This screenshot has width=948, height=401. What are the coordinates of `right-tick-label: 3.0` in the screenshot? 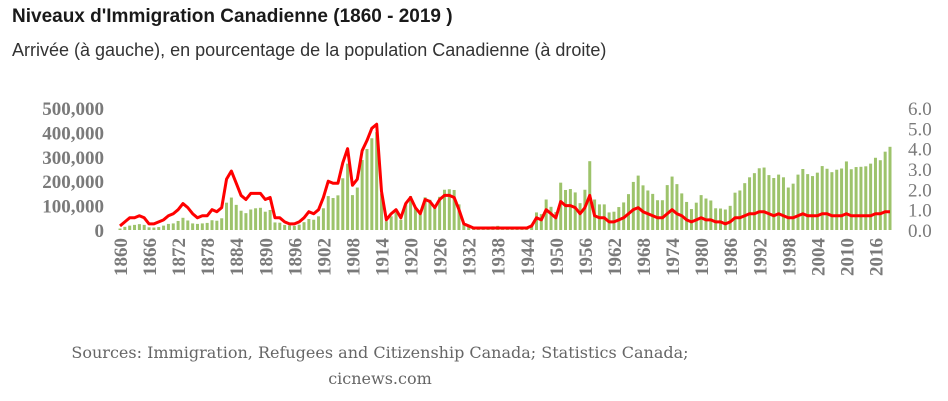 It's located at (920, 170).